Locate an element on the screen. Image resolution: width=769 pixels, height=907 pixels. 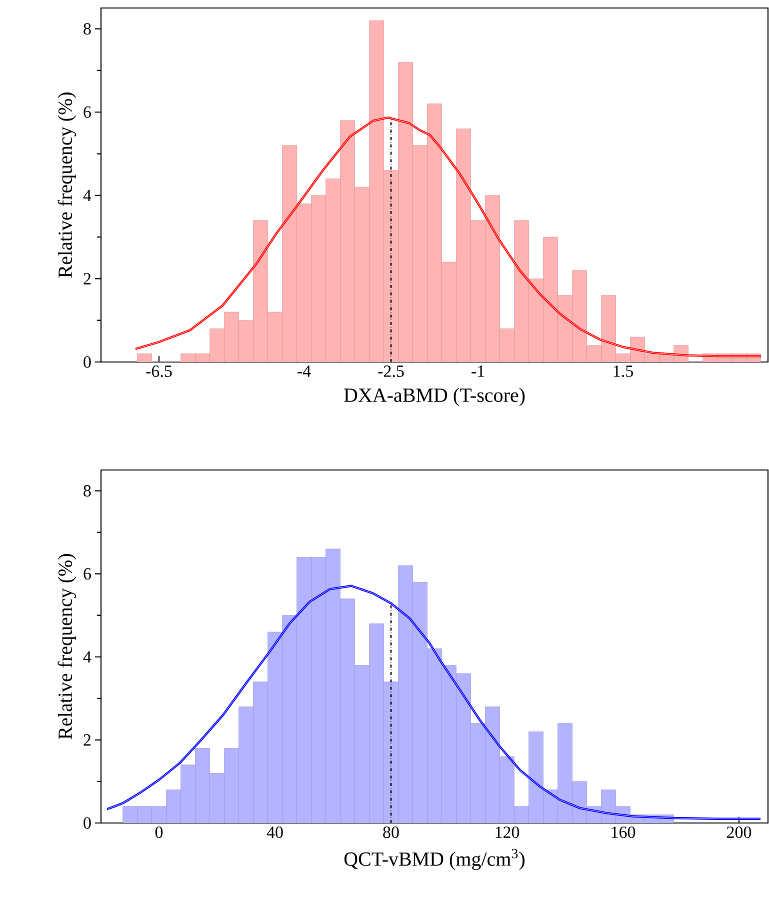
x-axis-title: DXA-aBMD (T-score) is located at coordinates (434, 397).